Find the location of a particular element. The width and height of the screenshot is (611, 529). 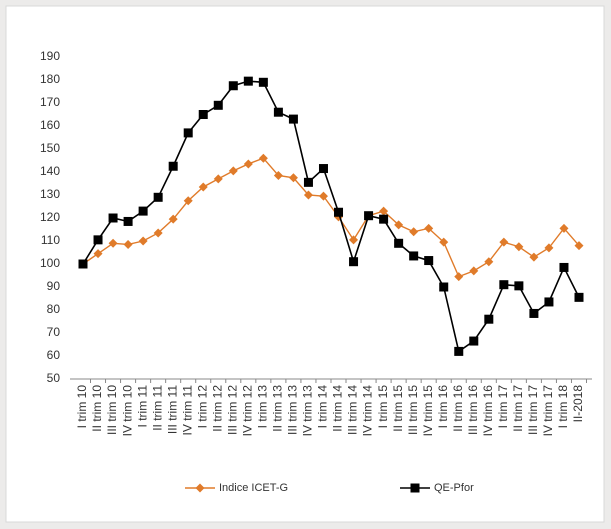

x-tick-label: IV trim 11 is located at coordinates (187, 410).